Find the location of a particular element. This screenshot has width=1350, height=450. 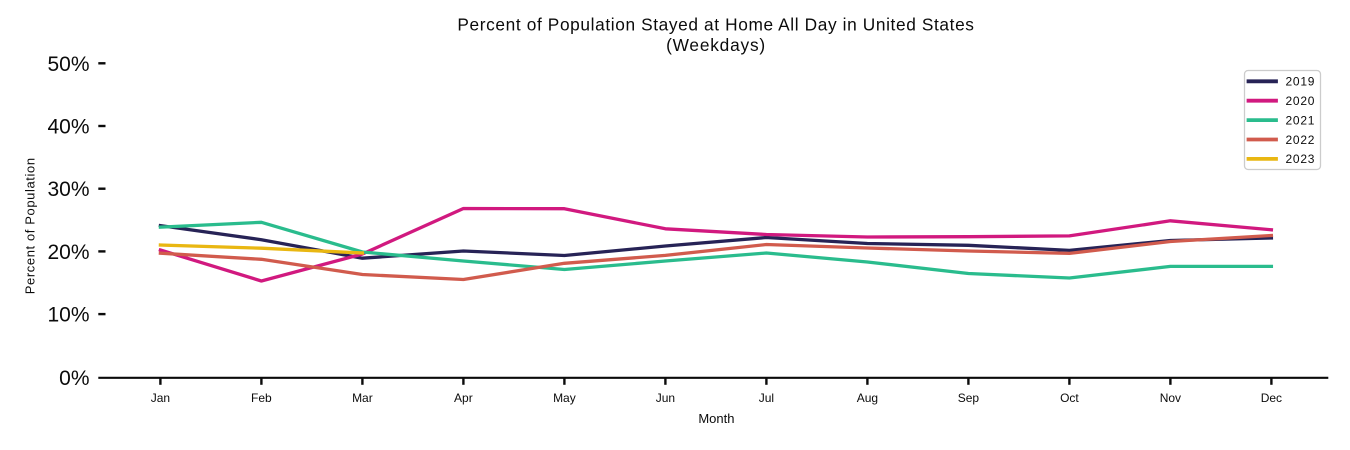

svg-text: Apr is located at coordinates (463, 398).